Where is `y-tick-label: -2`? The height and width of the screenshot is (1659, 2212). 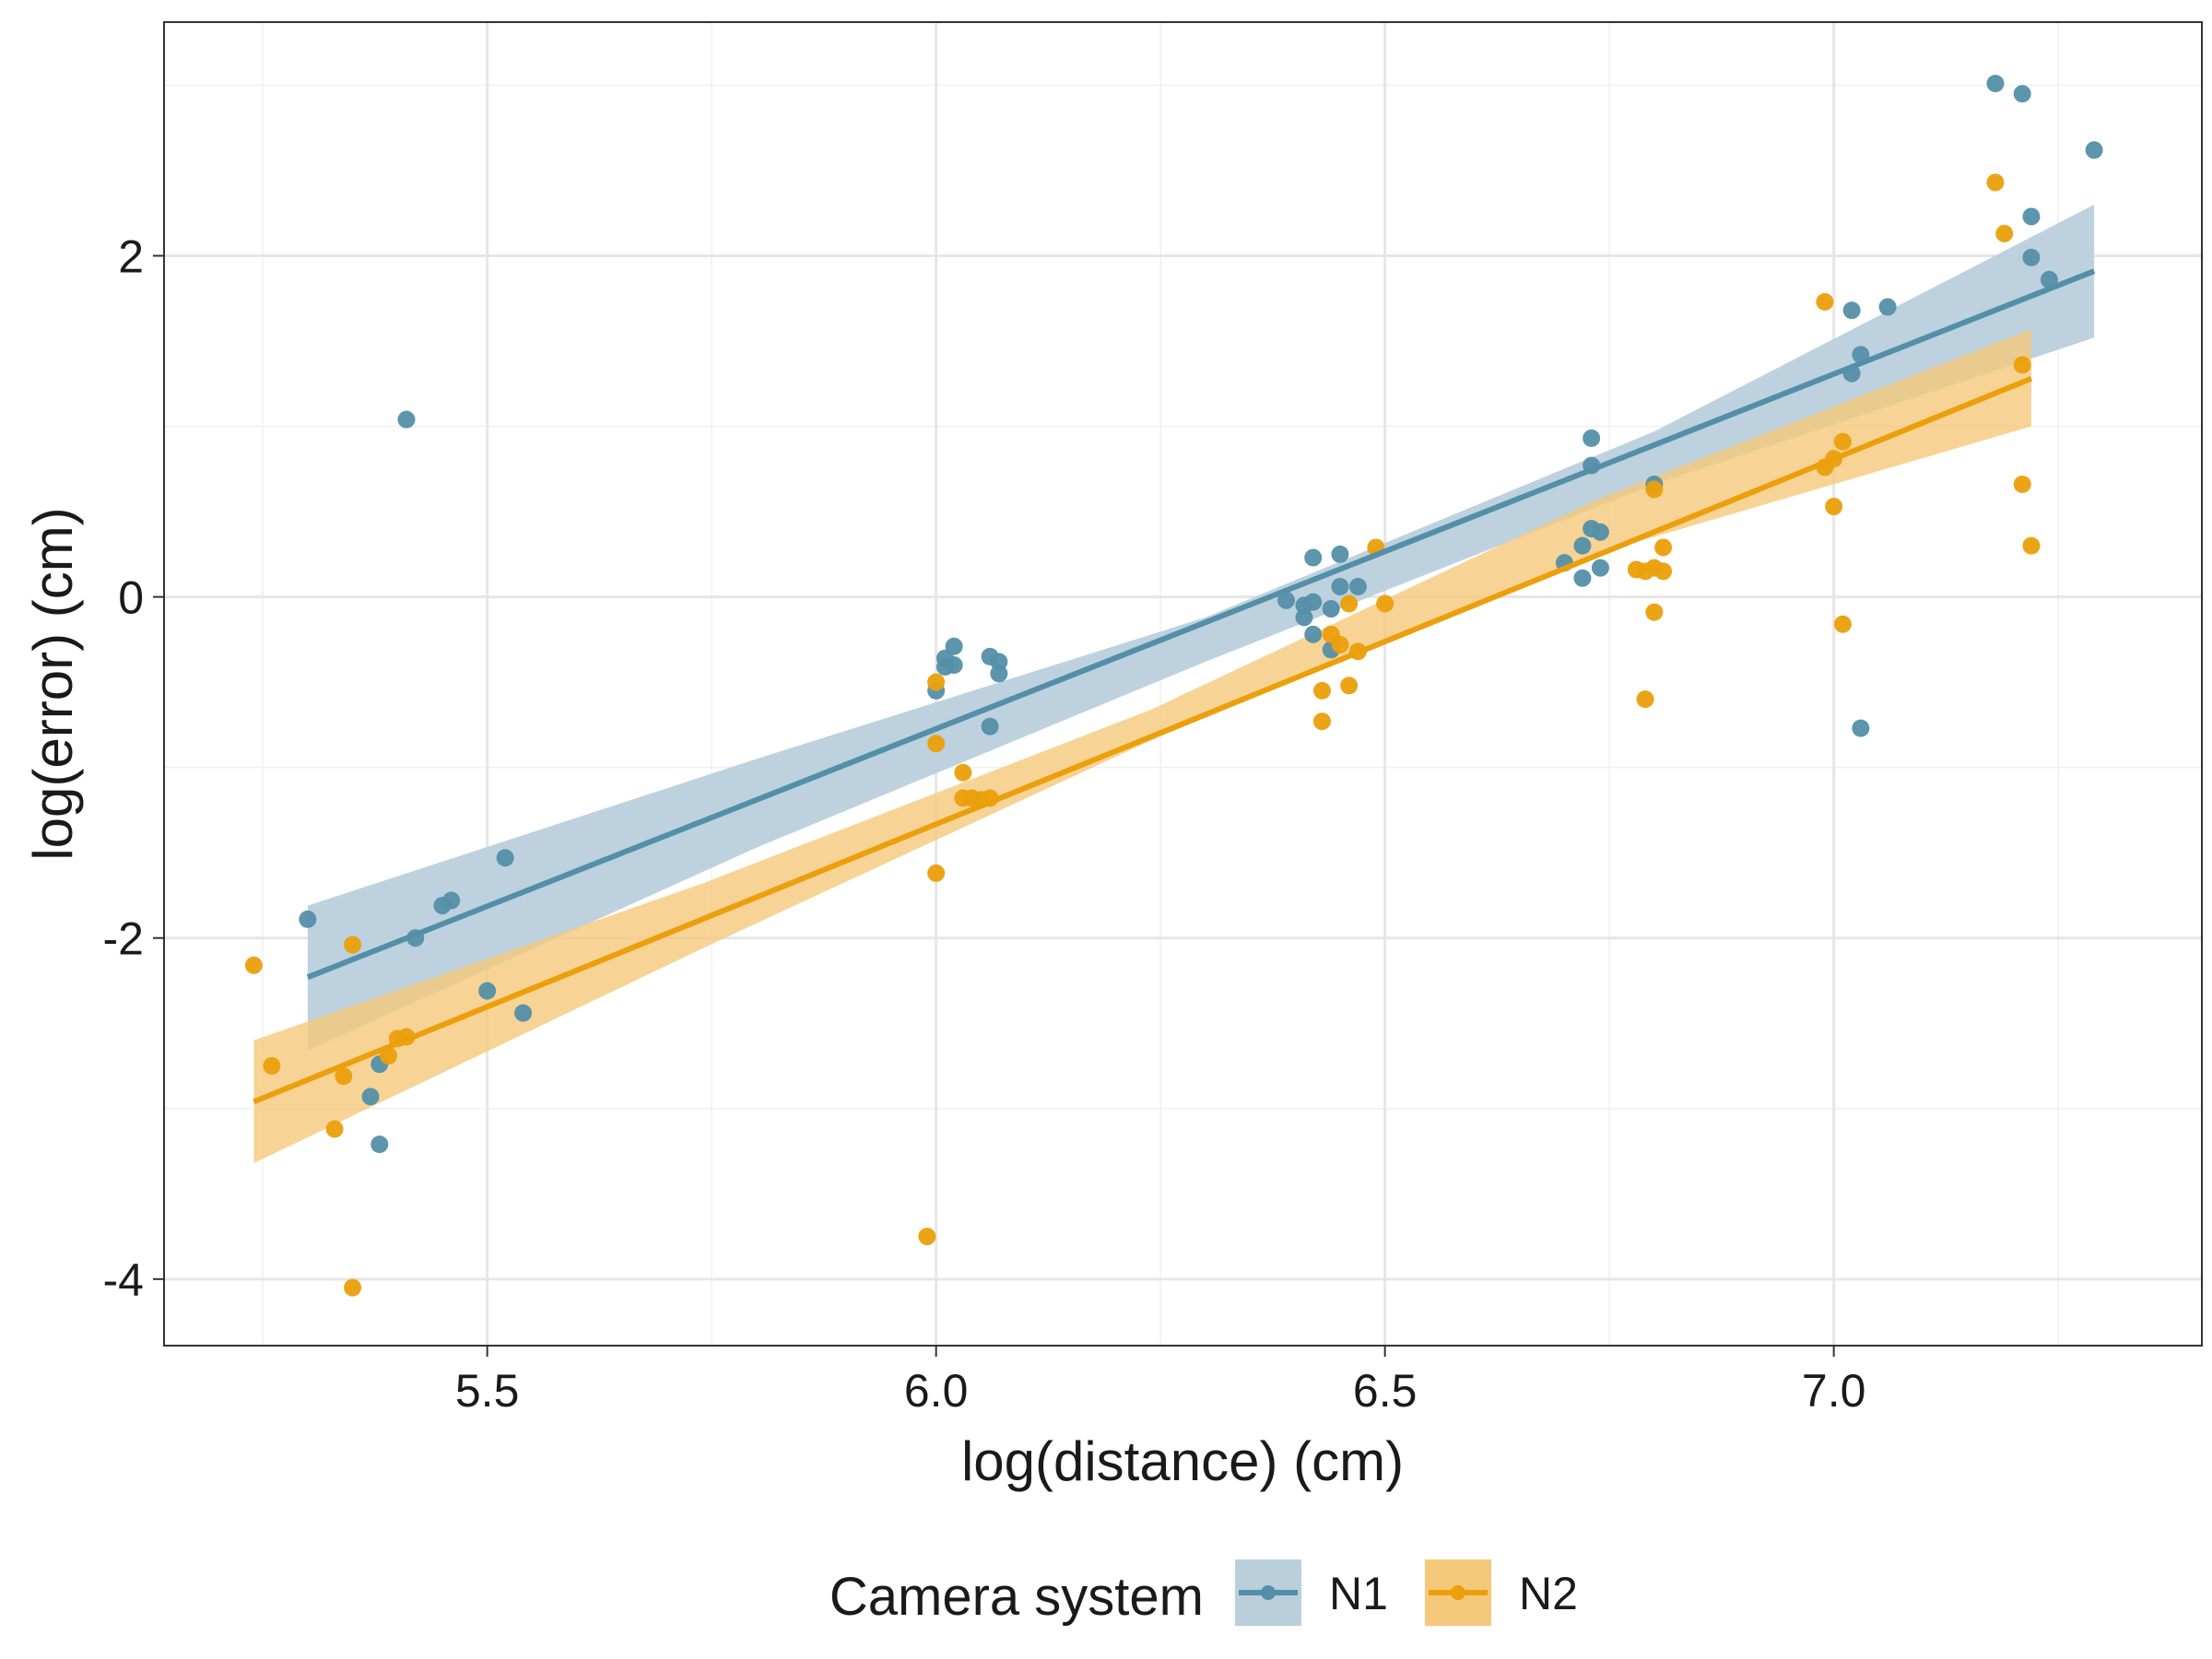 y-tick-label: -2 is located at coordinates (123, 939).